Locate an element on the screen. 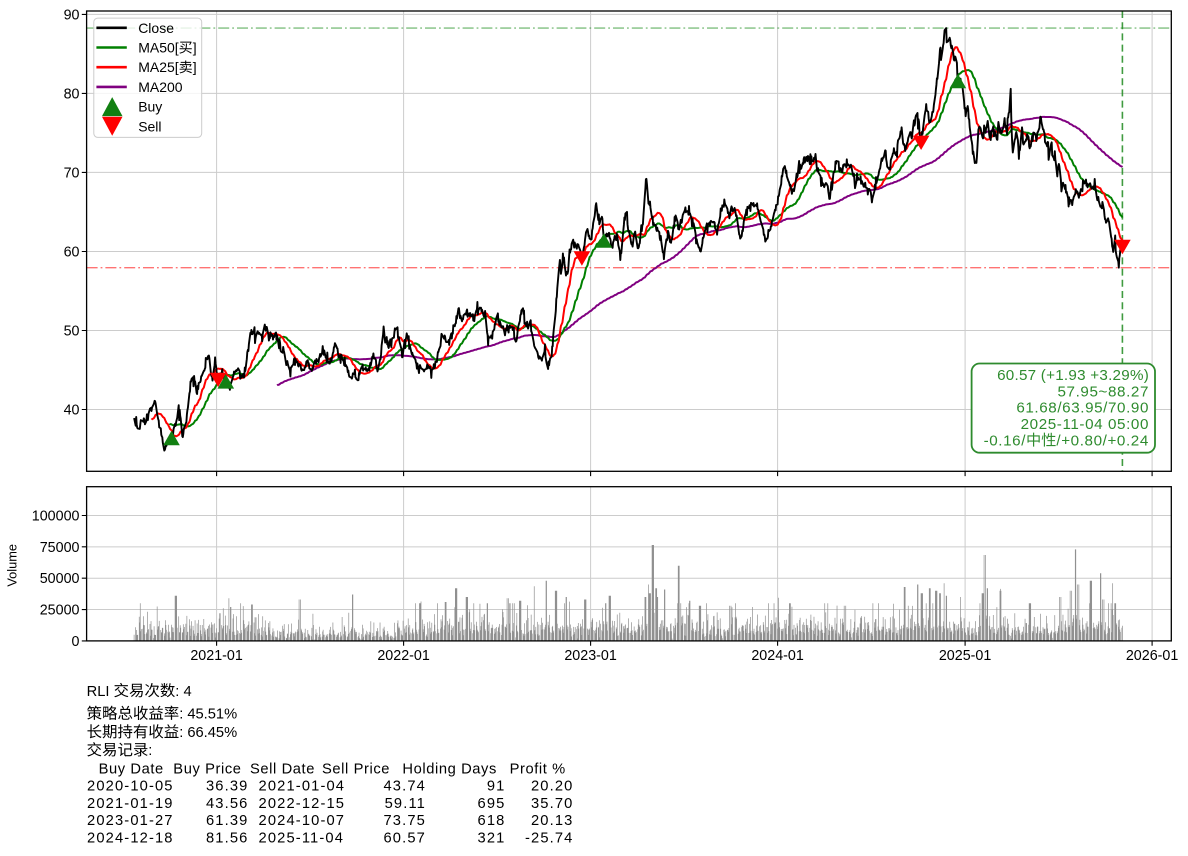 Image resolution: width=1188 pixels, height=856 pixels. svg-text: 695 is located at coordinates (492, 804).